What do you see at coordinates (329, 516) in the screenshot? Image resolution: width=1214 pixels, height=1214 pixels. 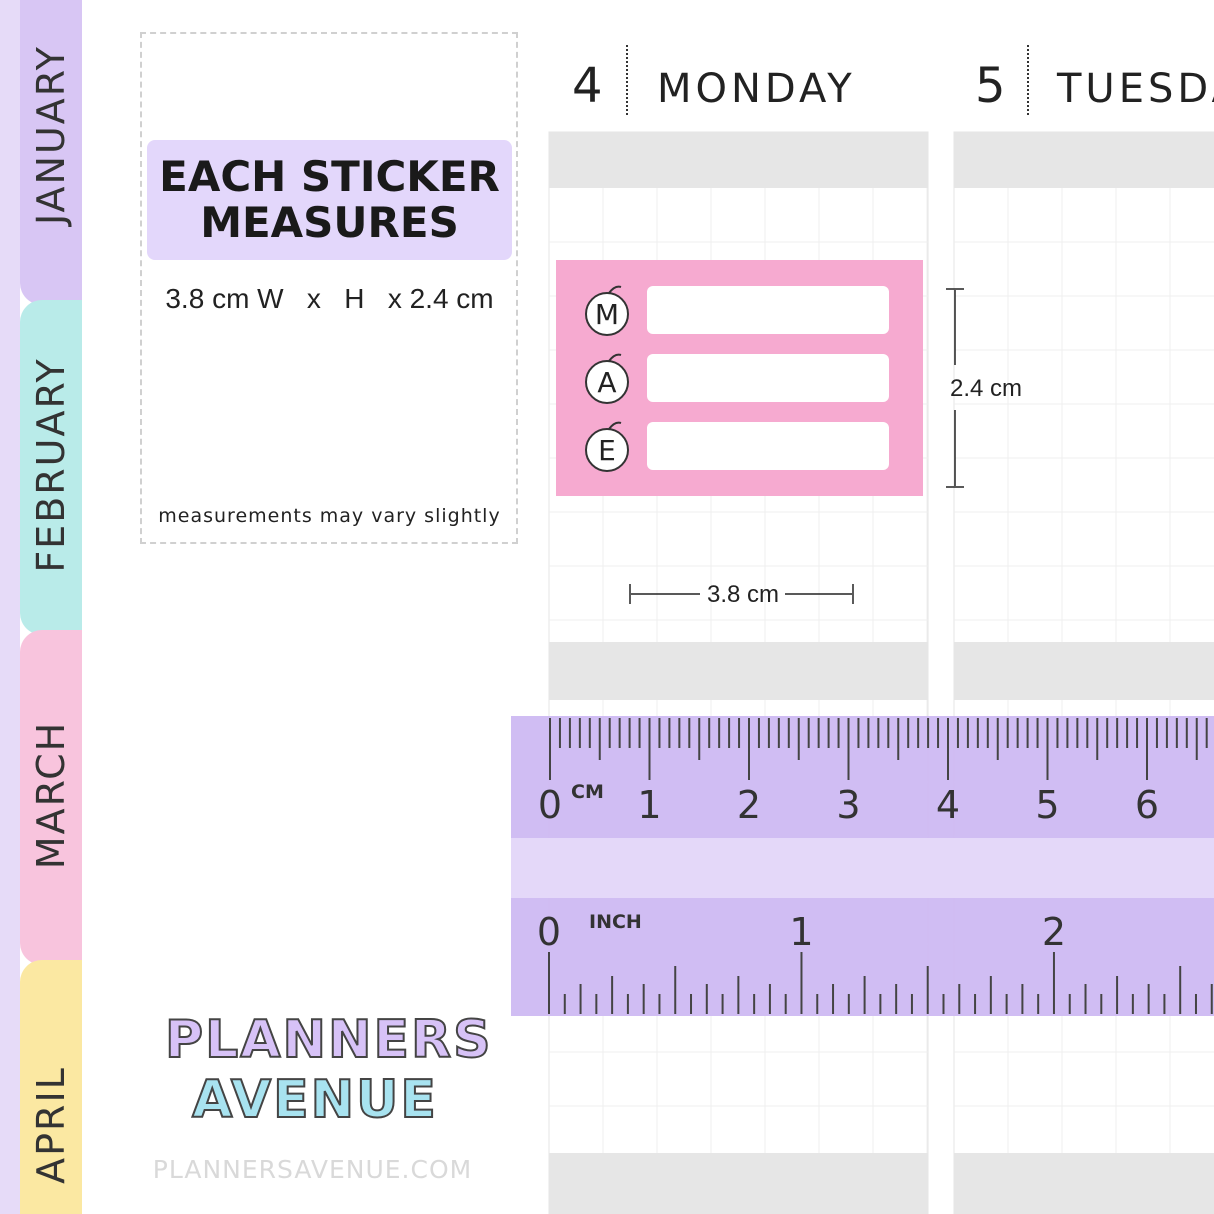 I see `note: measurements may vary slightly` at bounding box center [329, 516].